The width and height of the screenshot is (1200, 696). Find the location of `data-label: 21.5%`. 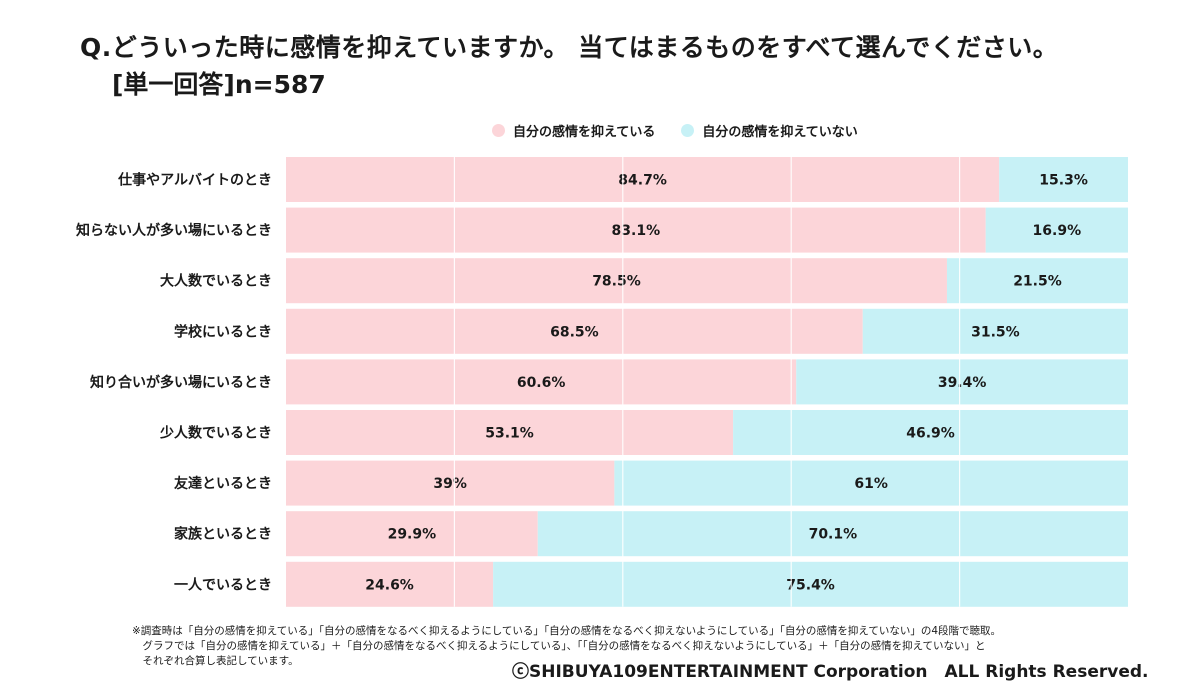

data-label: 21.5% is located at coordinates (1037, 282).